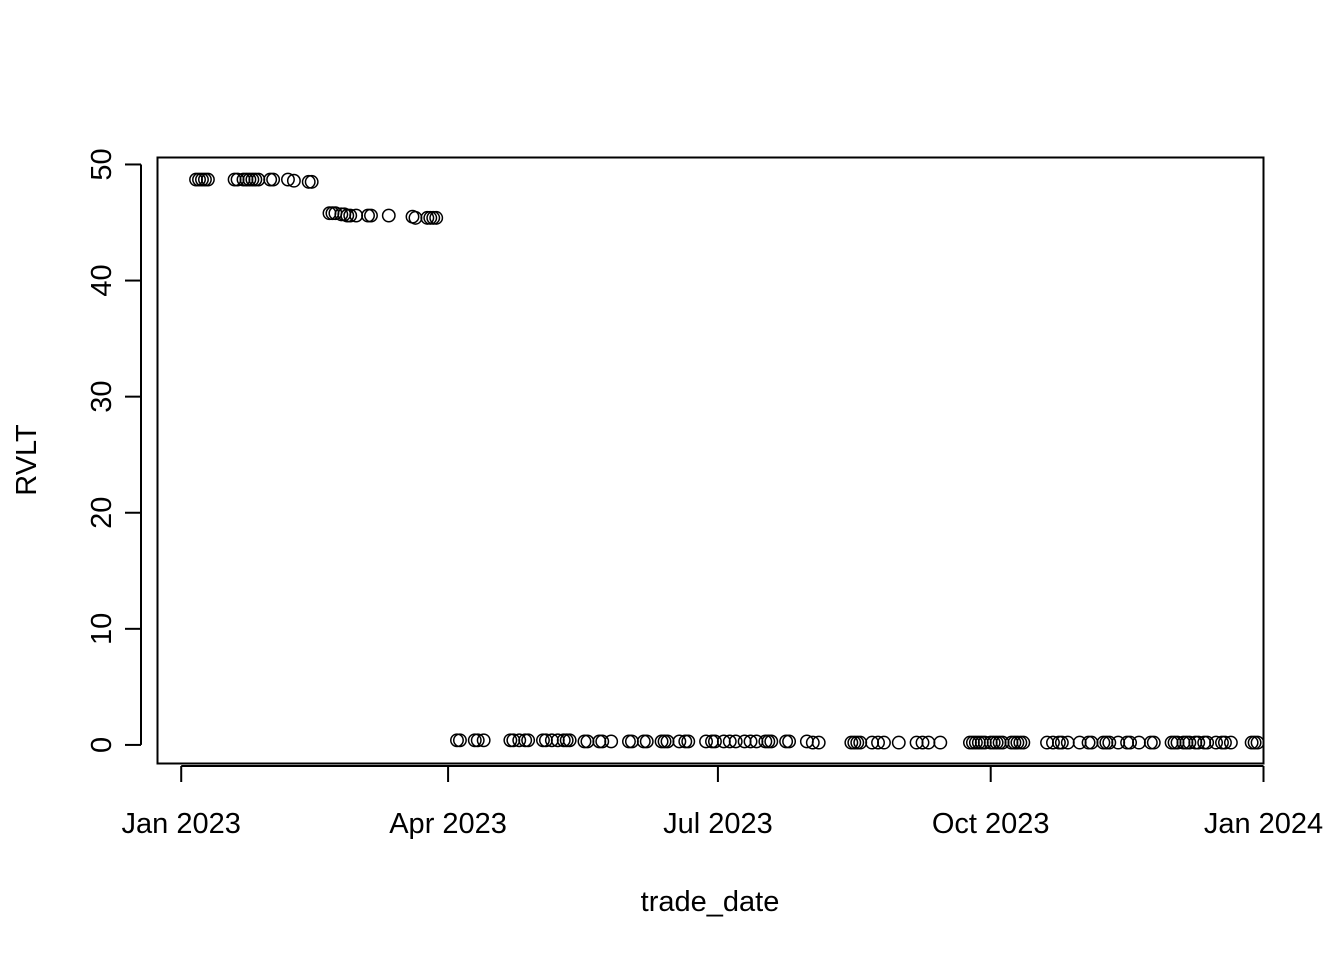  I want to click on x-tick-label: Apr 2023, so click(448, 824).